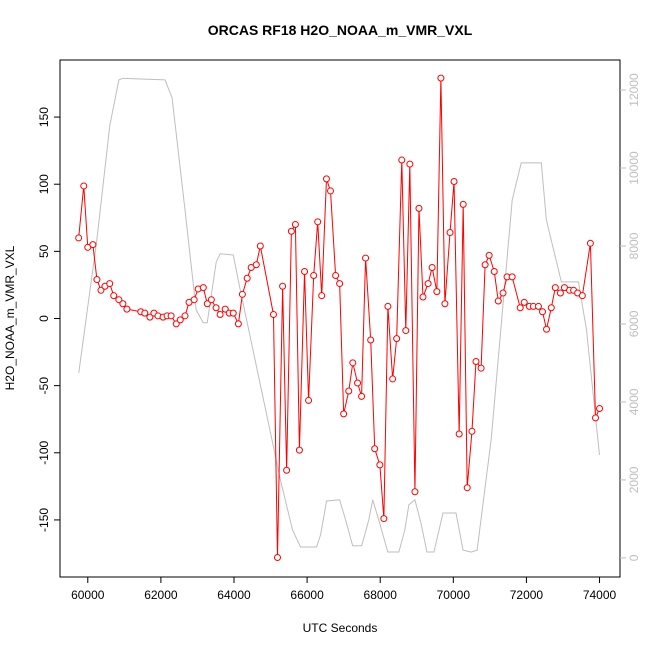 Image resolution: width=650 pixels, height=650 pixels. What do you see at coordinates (10, 317) in the screenshot?
I see `y-axis-label: H2O_NOAA_m_VMR_VXL` at bounding box center [10, 317].